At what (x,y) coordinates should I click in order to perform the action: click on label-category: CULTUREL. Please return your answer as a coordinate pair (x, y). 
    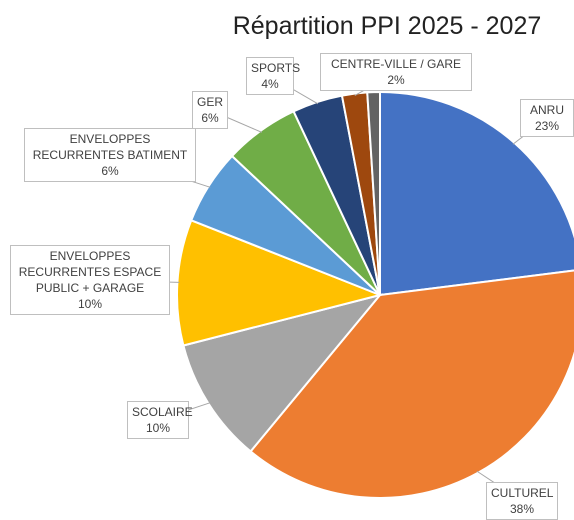
    Looking at the image, I should click on (522, 493).